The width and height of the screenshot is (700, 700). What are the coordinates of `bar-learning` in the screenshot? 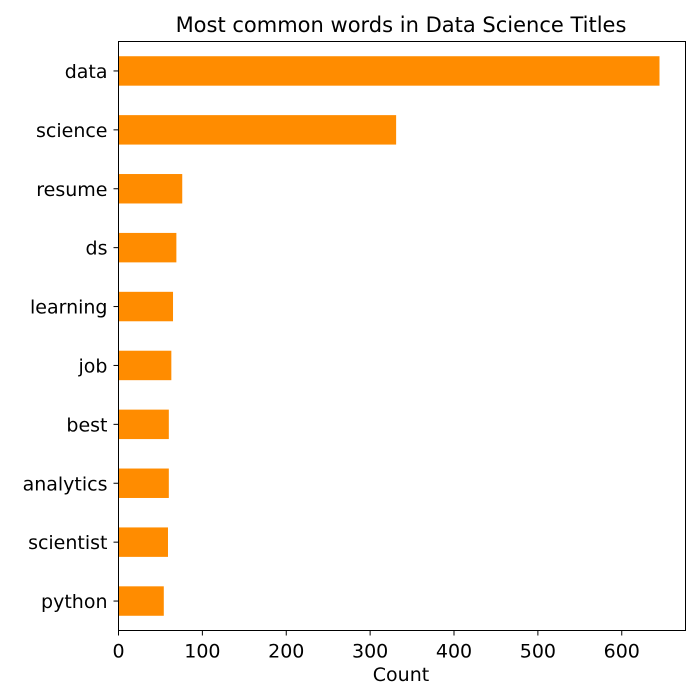 It's located at (146, 306).